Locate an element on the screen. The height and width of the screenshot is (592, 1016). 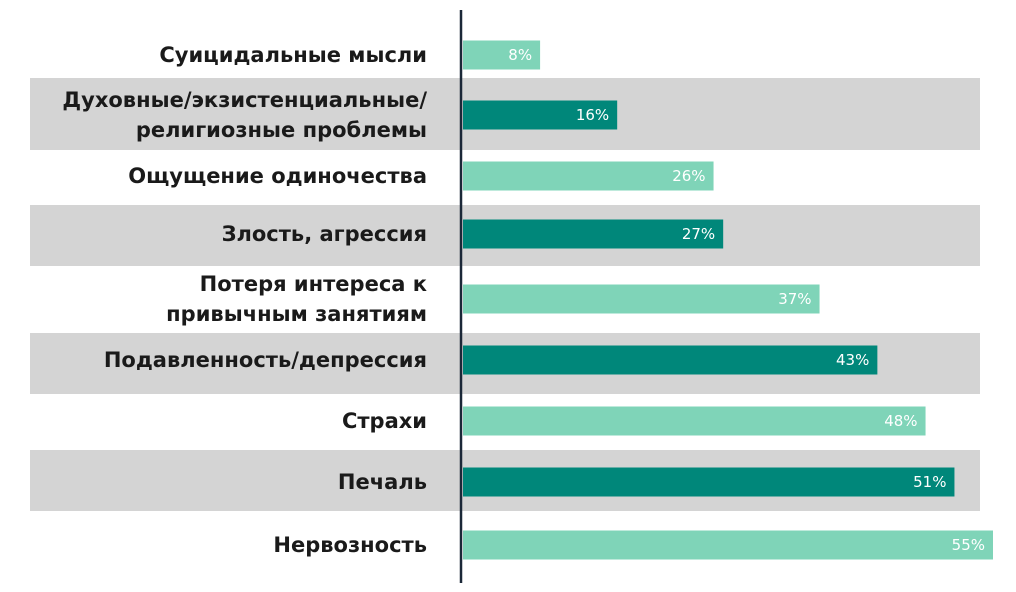
category-label-line: Суицидальные мысли is located at coordinates (293, 55).